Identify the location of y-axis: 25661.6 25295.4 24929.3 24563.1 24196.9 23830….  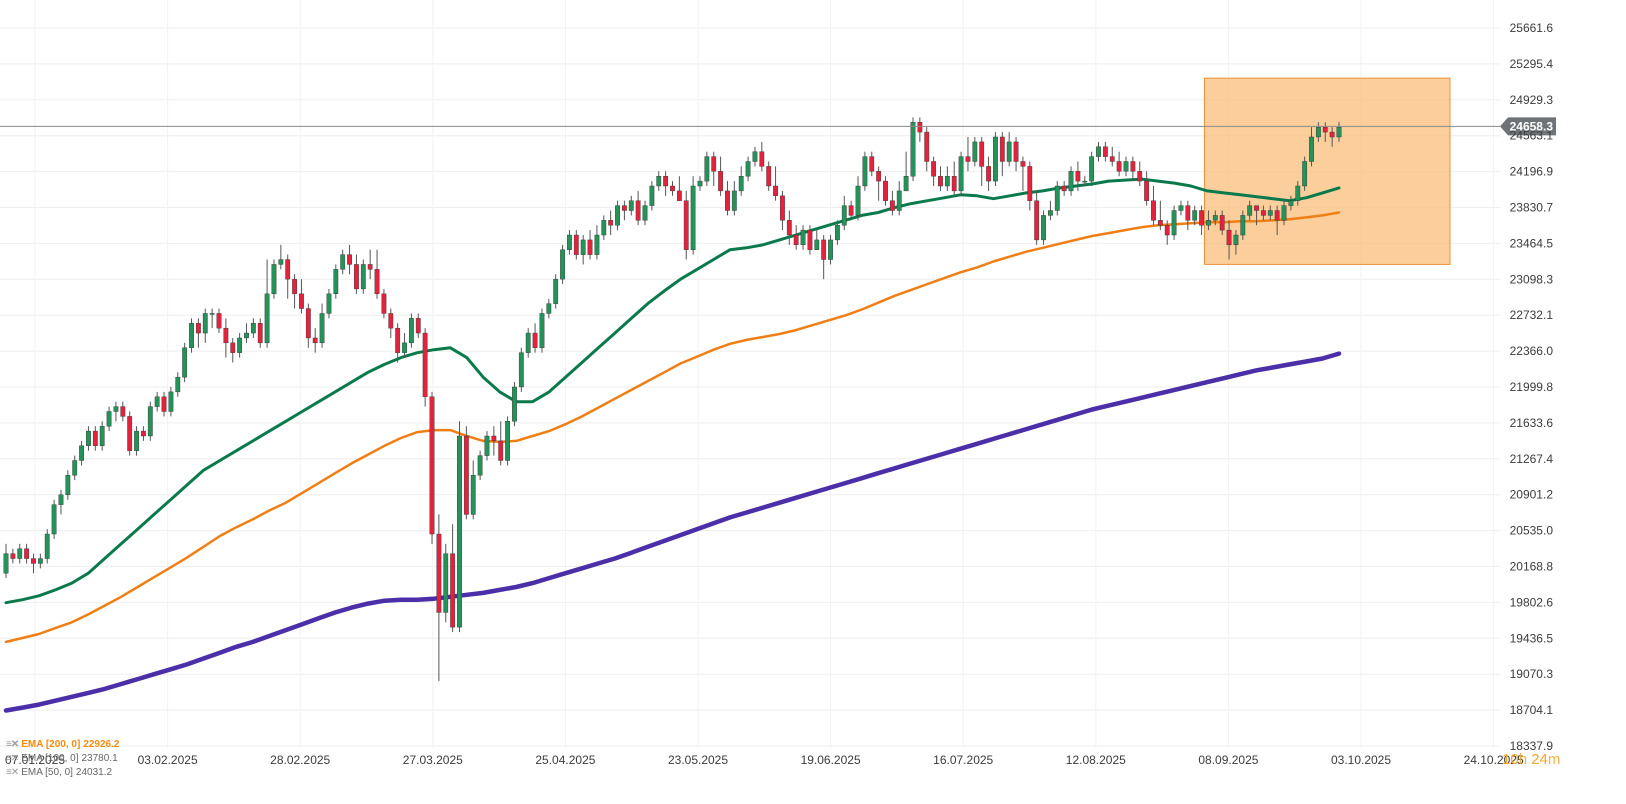
(1532, 387).